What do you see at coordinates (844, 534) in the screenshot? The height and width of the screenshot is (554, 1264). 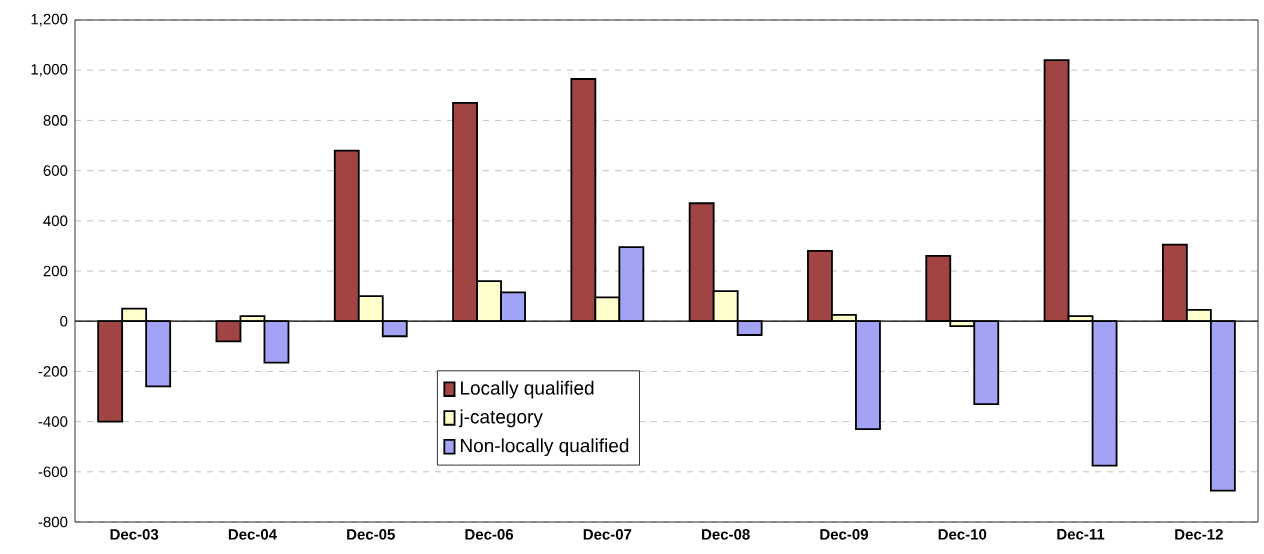 I see `x-tick-label: Dec-09` at bounding box center [844, 534].